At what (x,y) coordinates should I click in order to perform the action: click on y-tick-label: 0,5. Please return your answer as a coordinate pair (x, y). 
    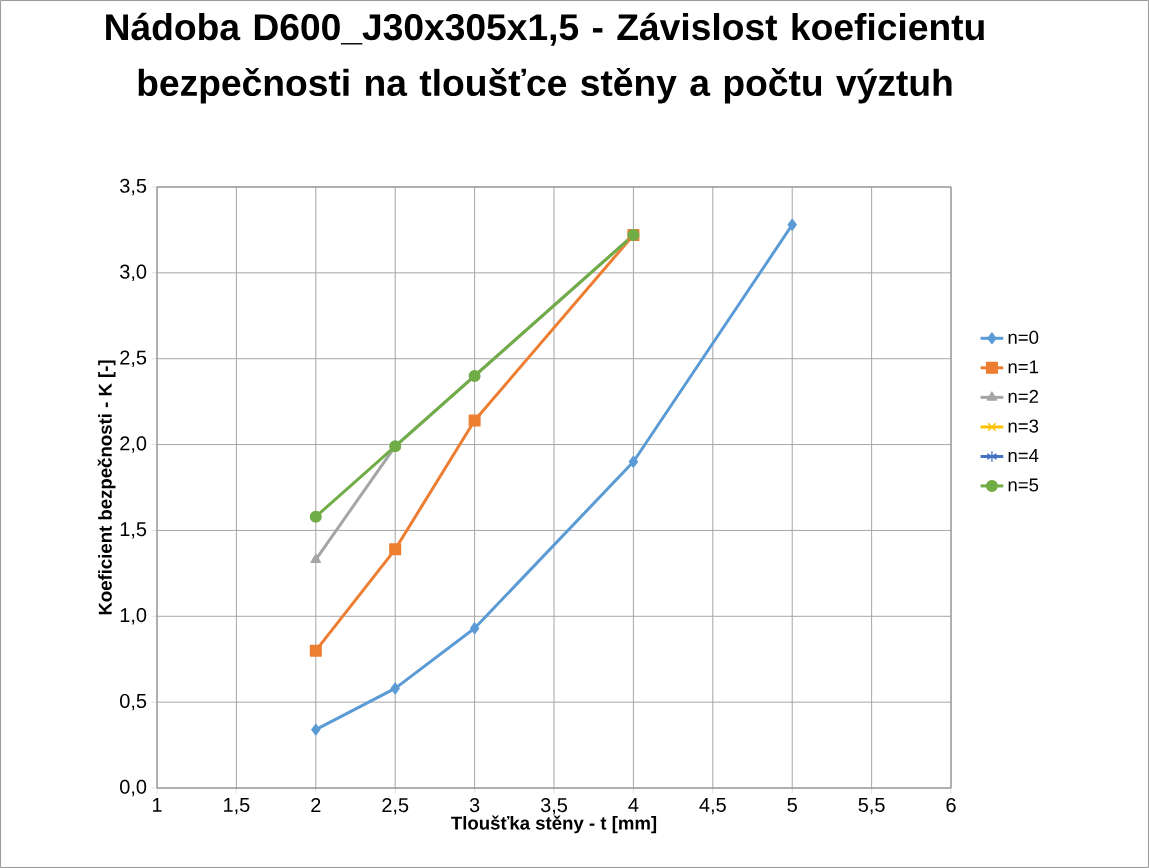
    Looking at the image, I should click on (133, 702).